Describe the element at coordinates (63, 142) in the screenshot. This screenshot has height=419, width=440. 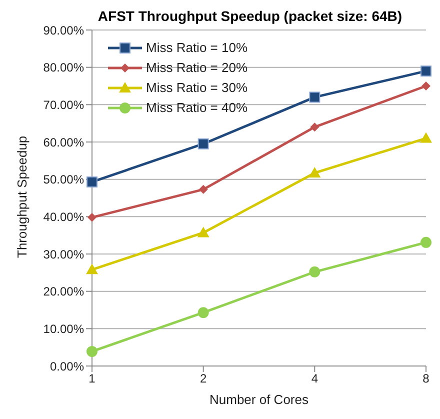
I see `y-tick-label: 60.00%` at that location.